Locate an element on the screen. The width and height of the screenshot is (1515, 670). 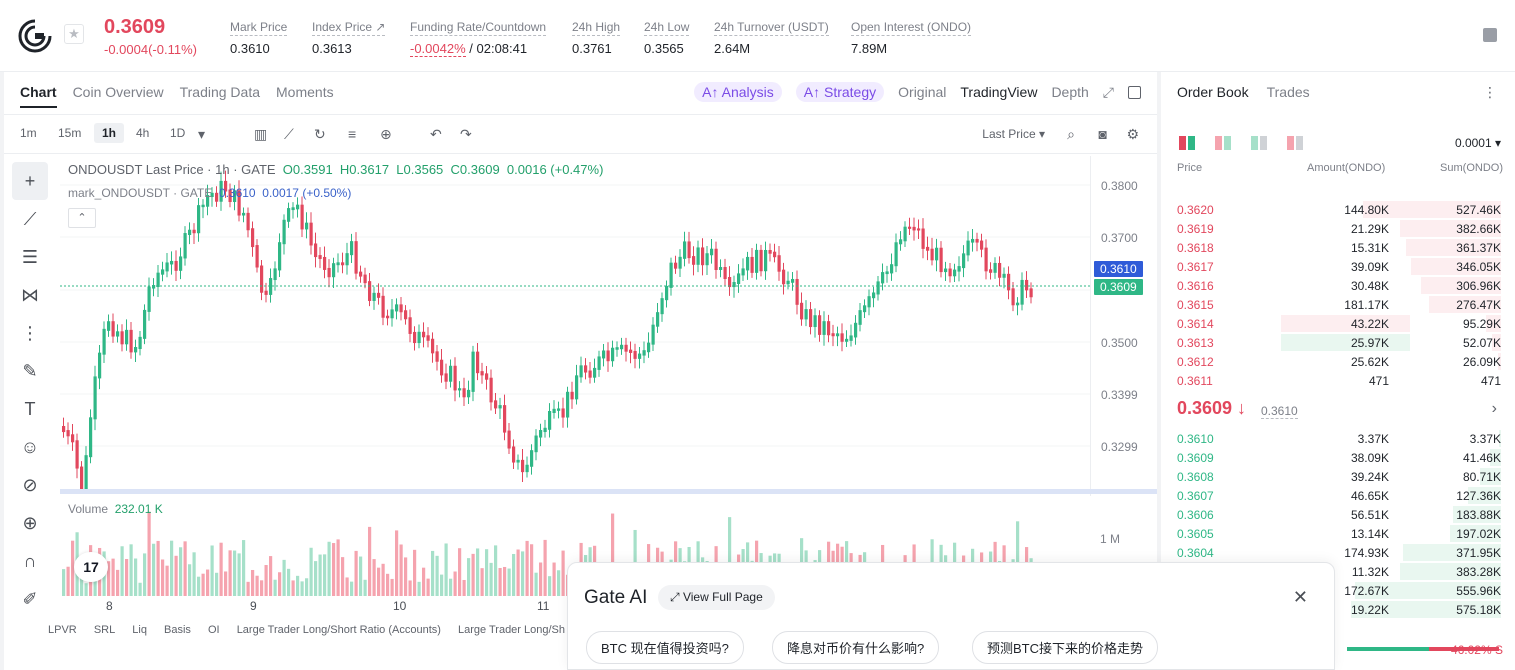
favorite-star-icon: ★ is located at coordinates (74, 34).